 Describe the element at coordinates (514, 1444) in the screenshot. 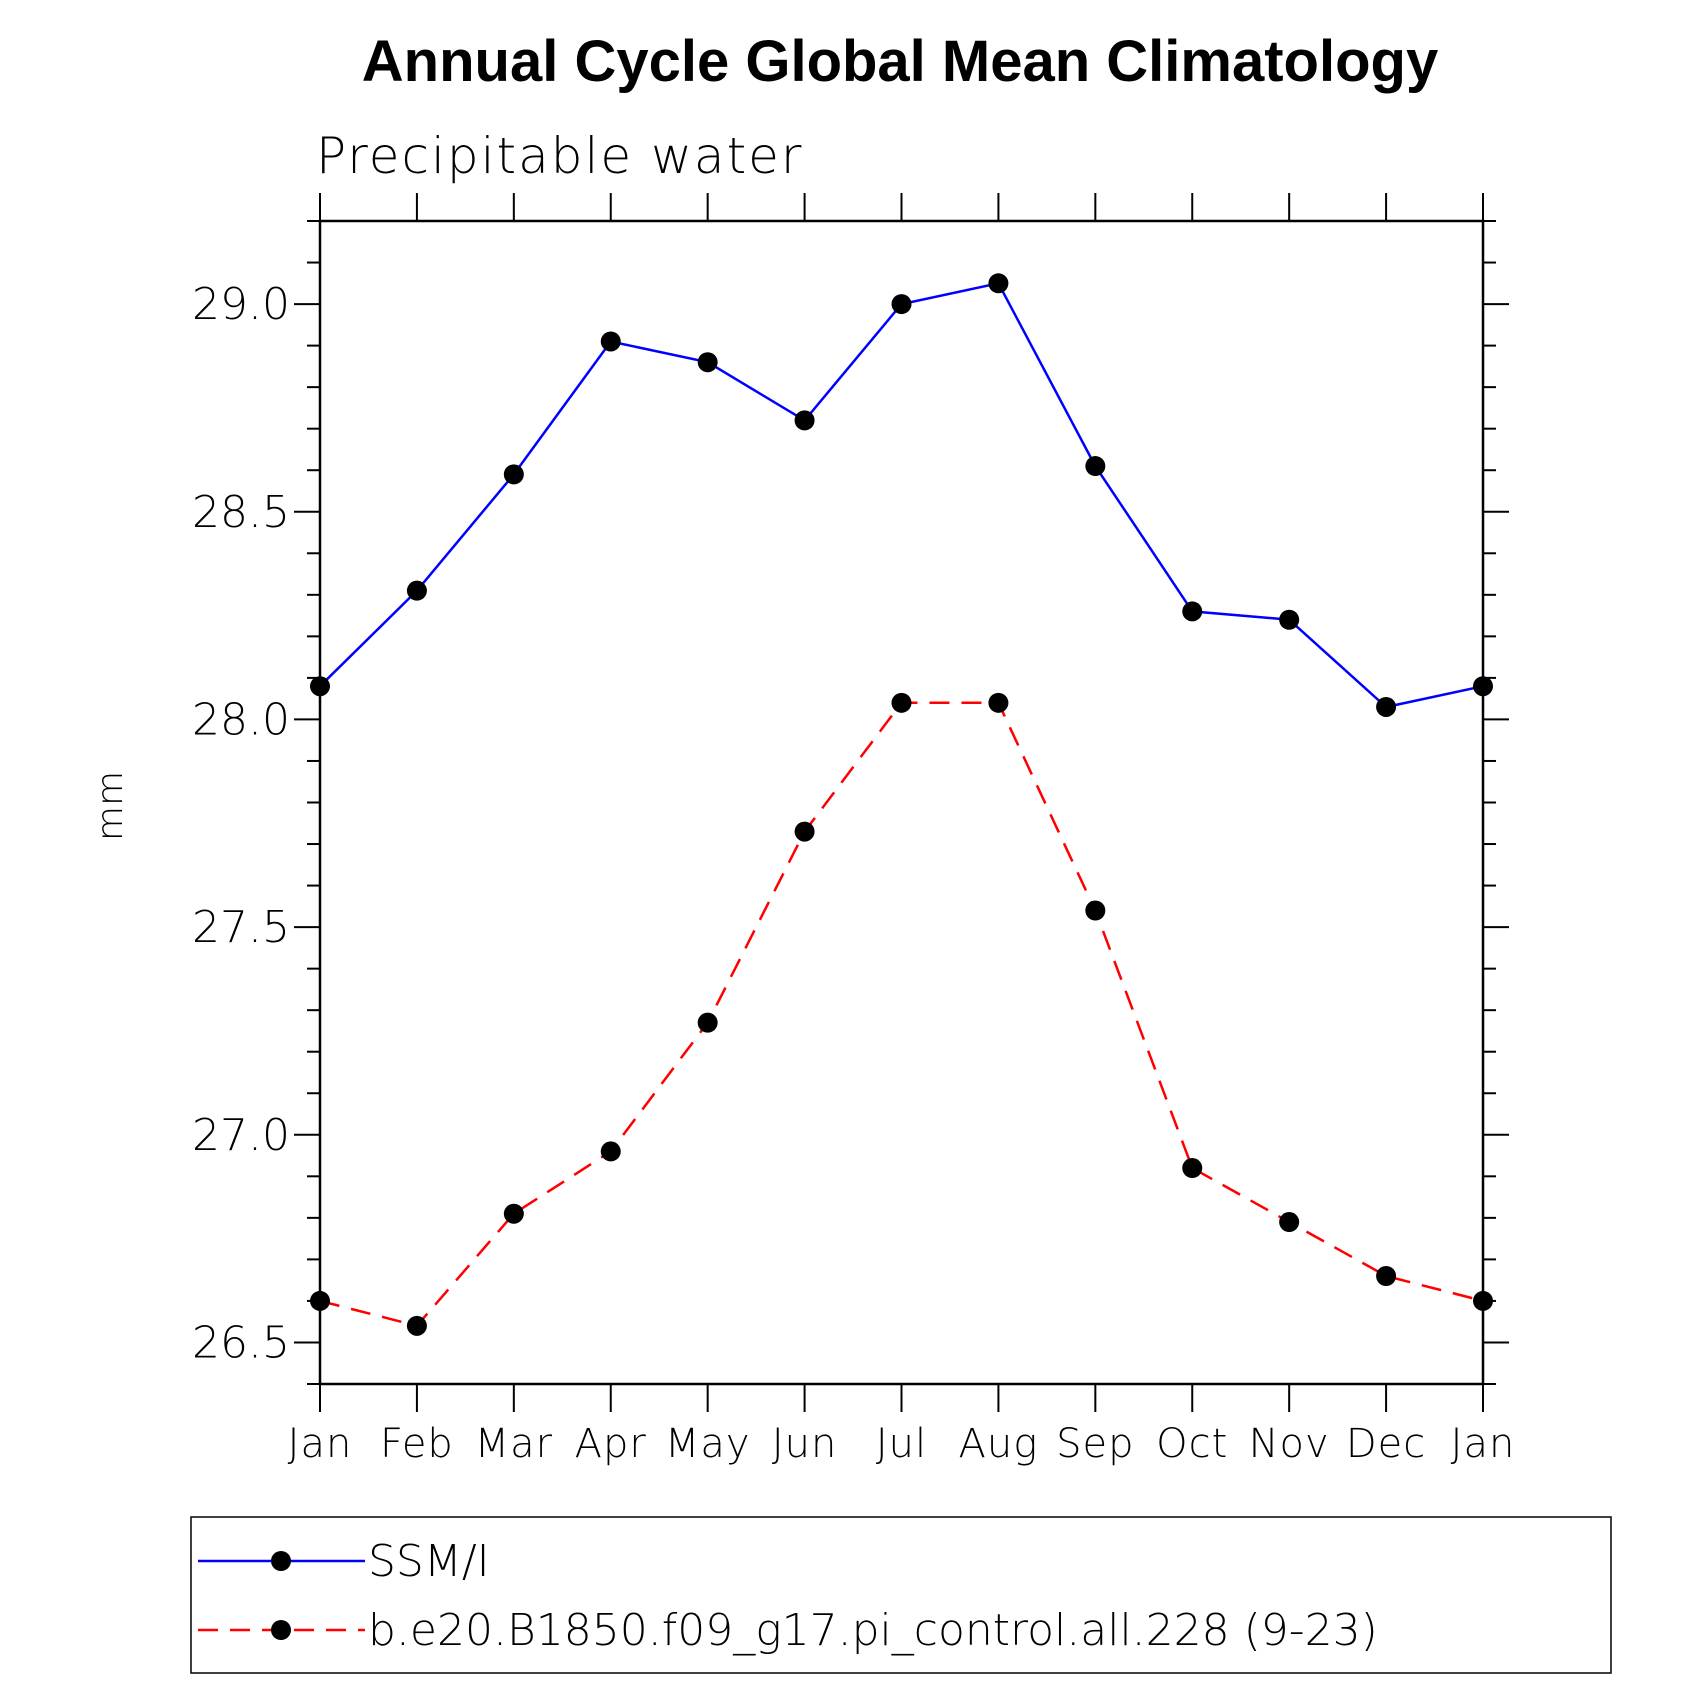

I see `x-tick-label: Mar` at that location.